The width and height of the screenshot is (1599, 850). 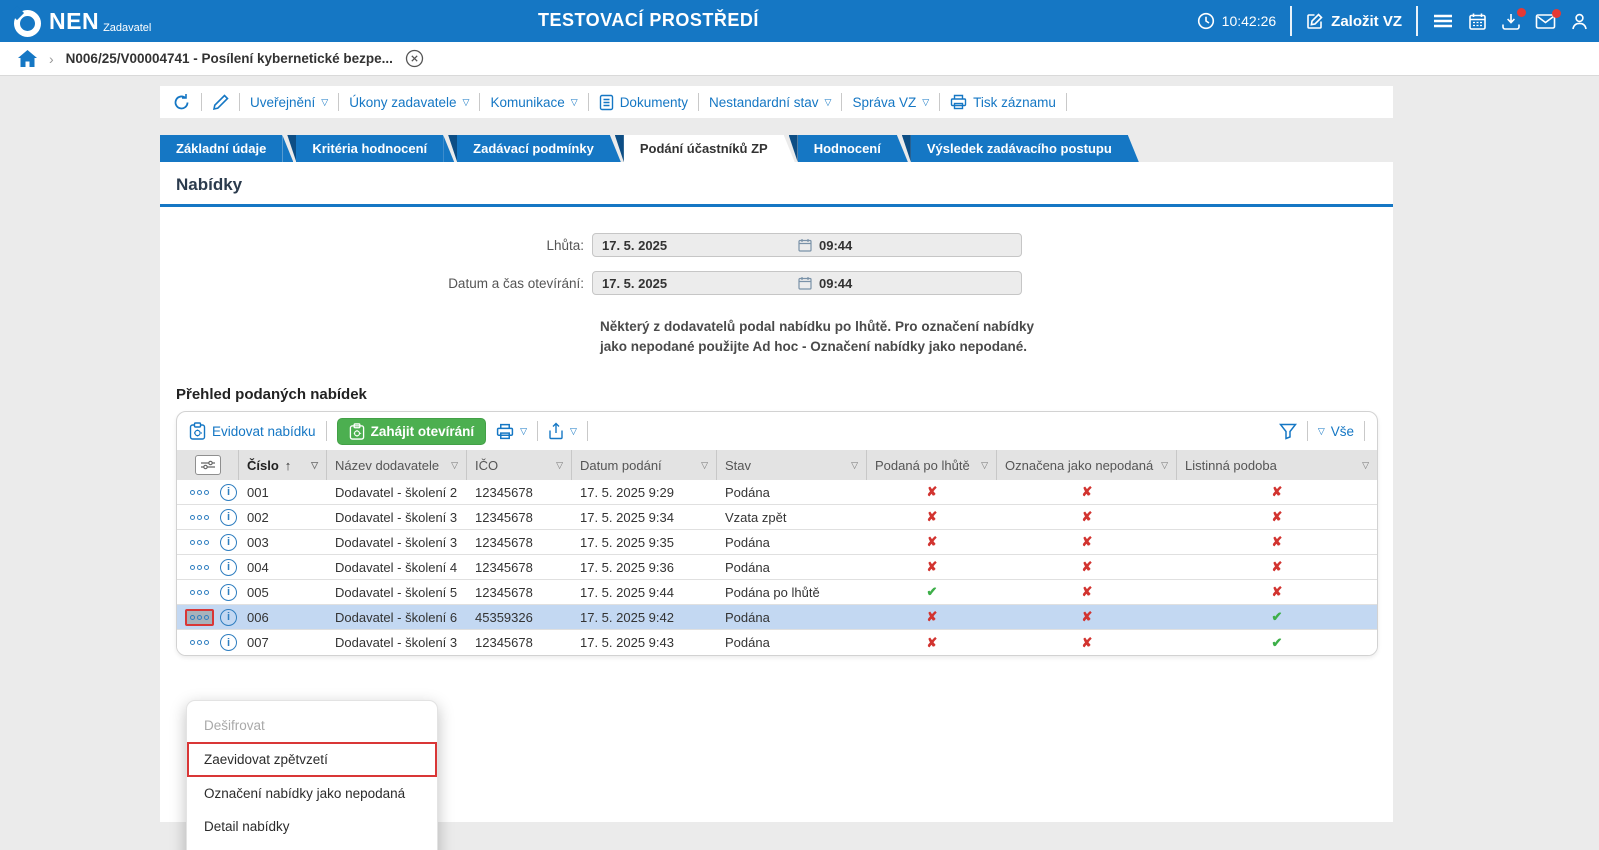 I want to click on calendar-button, so click(x=1477, y=21).